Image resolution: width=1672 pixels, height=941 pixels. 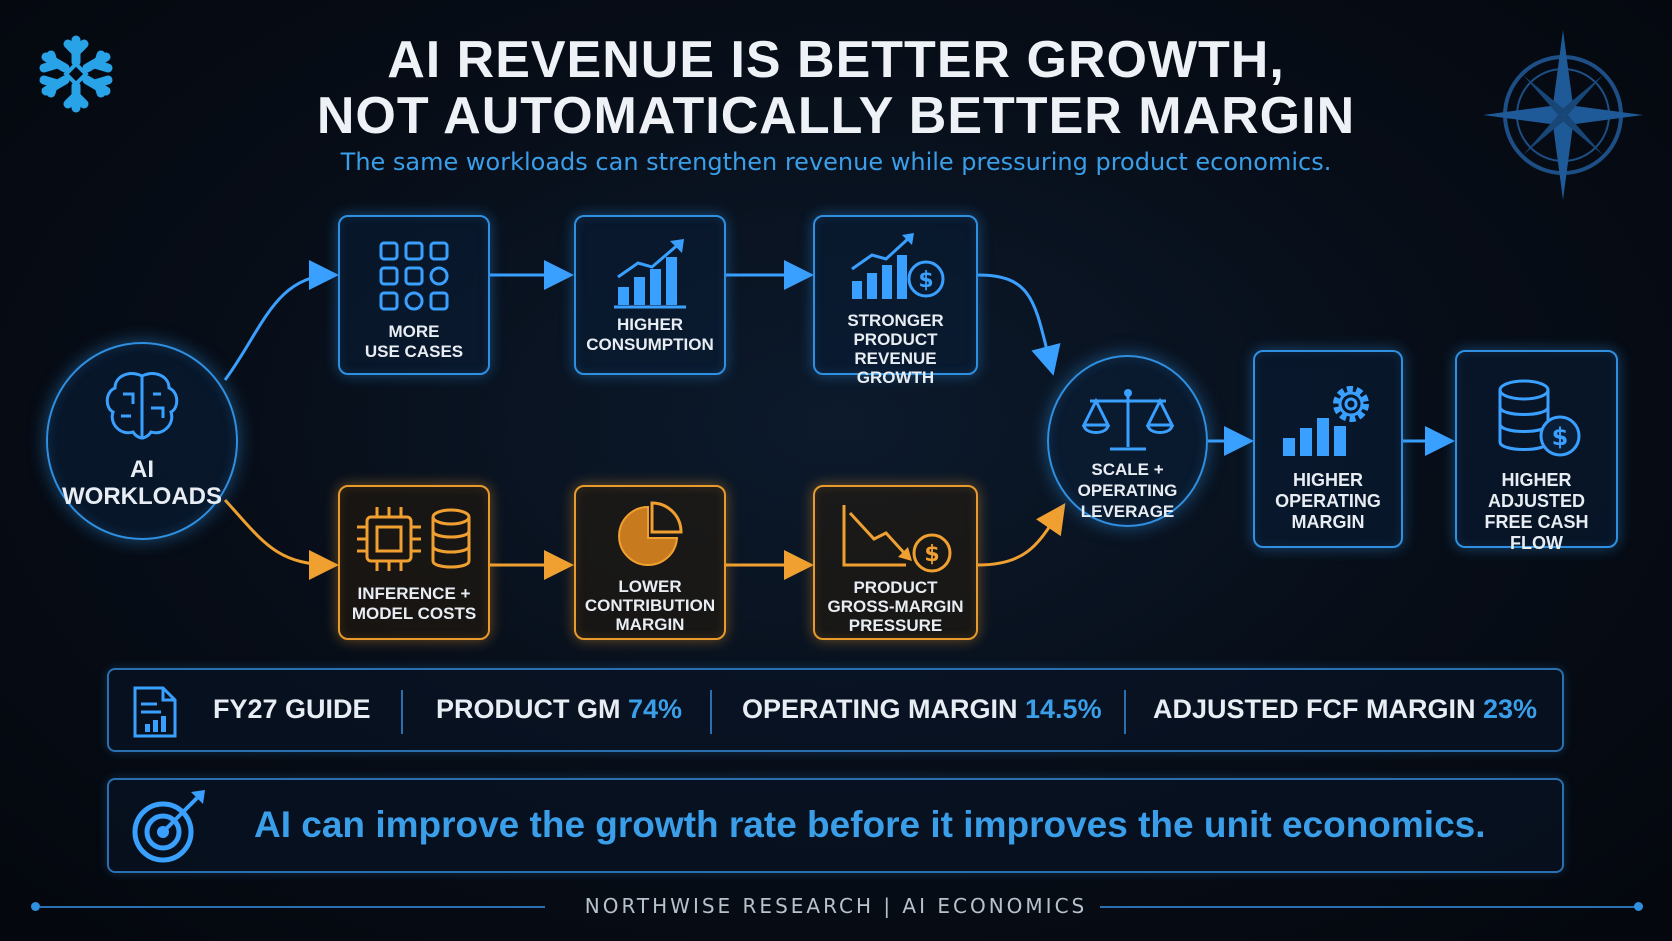 I want to click on metric-product-gm-name: PRODUCT GM, so click(x=528, y=709).